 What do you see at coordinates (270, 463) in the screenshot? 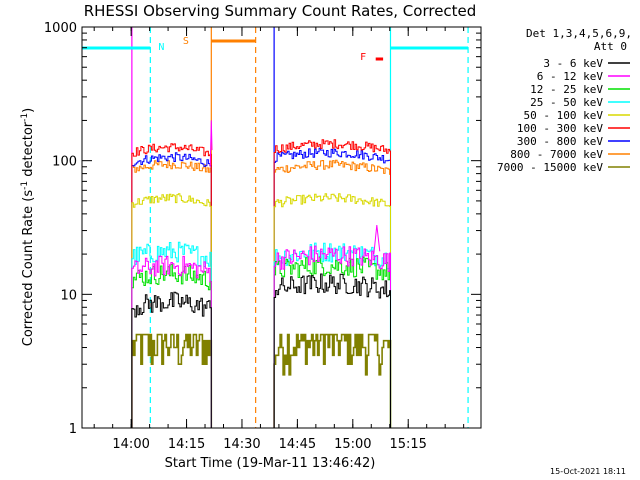
I see `x-axis-label: Start Time (19-Mar-11 13:46:42)` at bounding box center [270, 463].